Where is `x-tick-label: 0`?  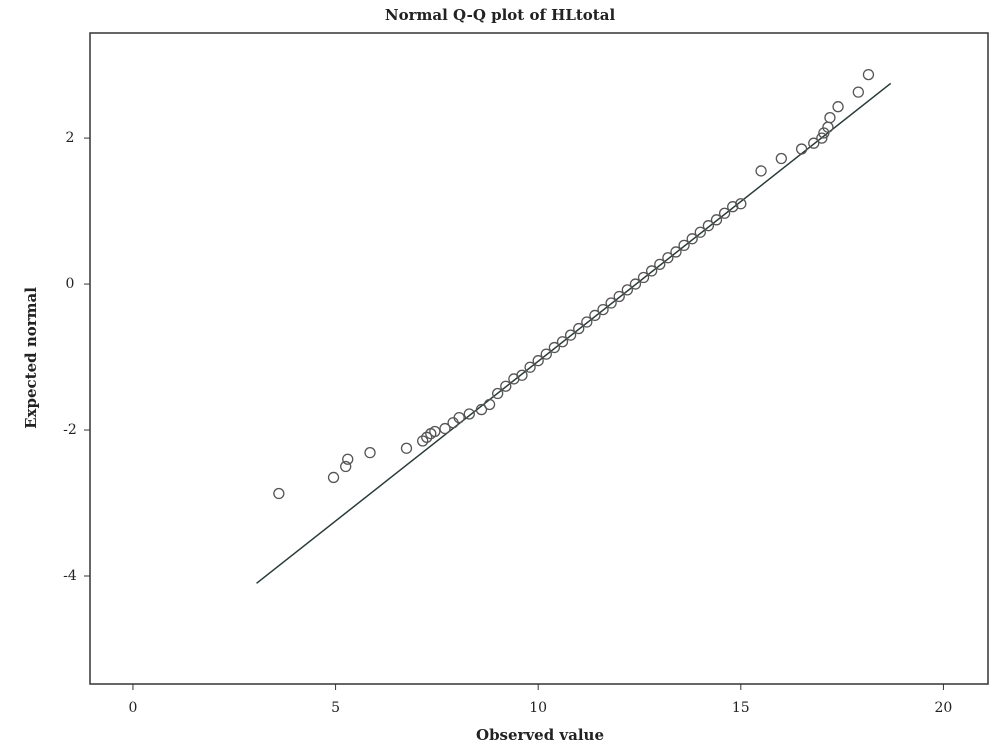
x-tick-label: 0 is located at coordinates (132, 708).